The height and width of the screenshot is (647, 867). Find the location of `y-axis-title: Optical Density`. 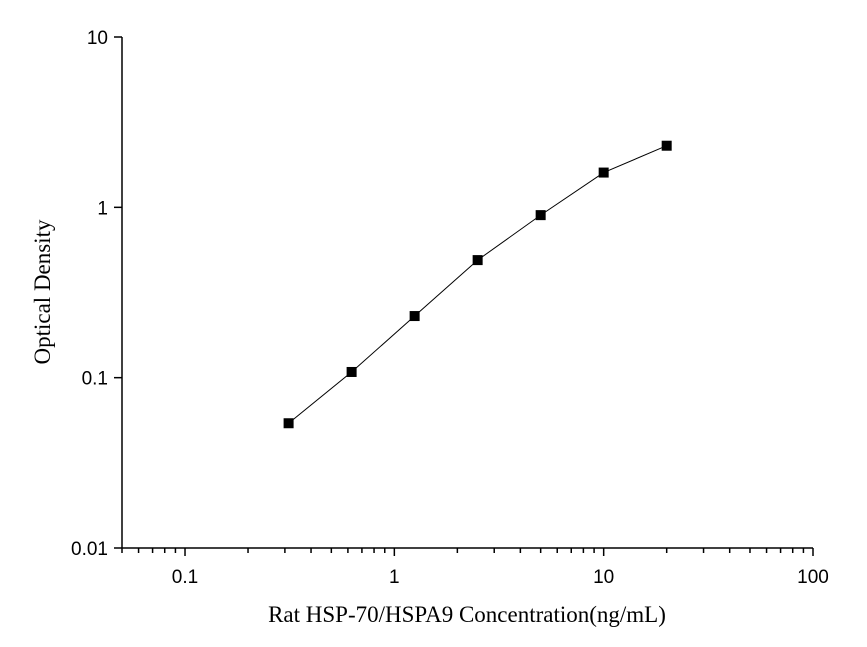

y-axis-title: Optical Density is located at coordinates (42, 291).